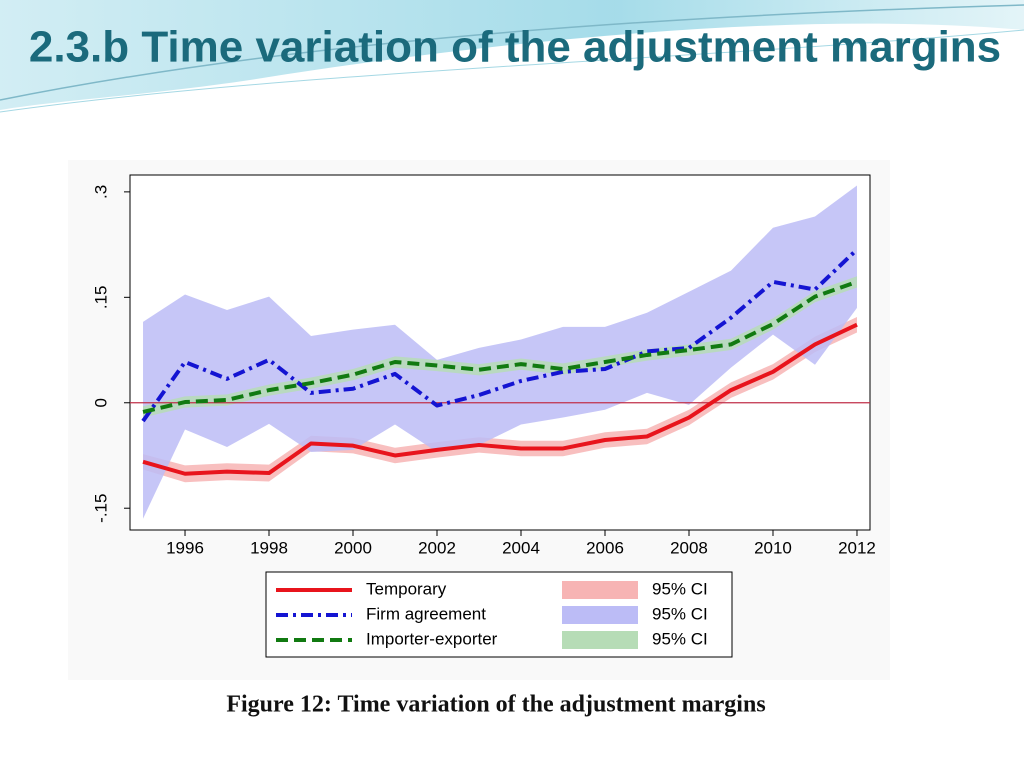 Image resolution: width=1024 pixels, height=773 pixels. I want to click on x-tick-label: 1998, so click(269, 547).